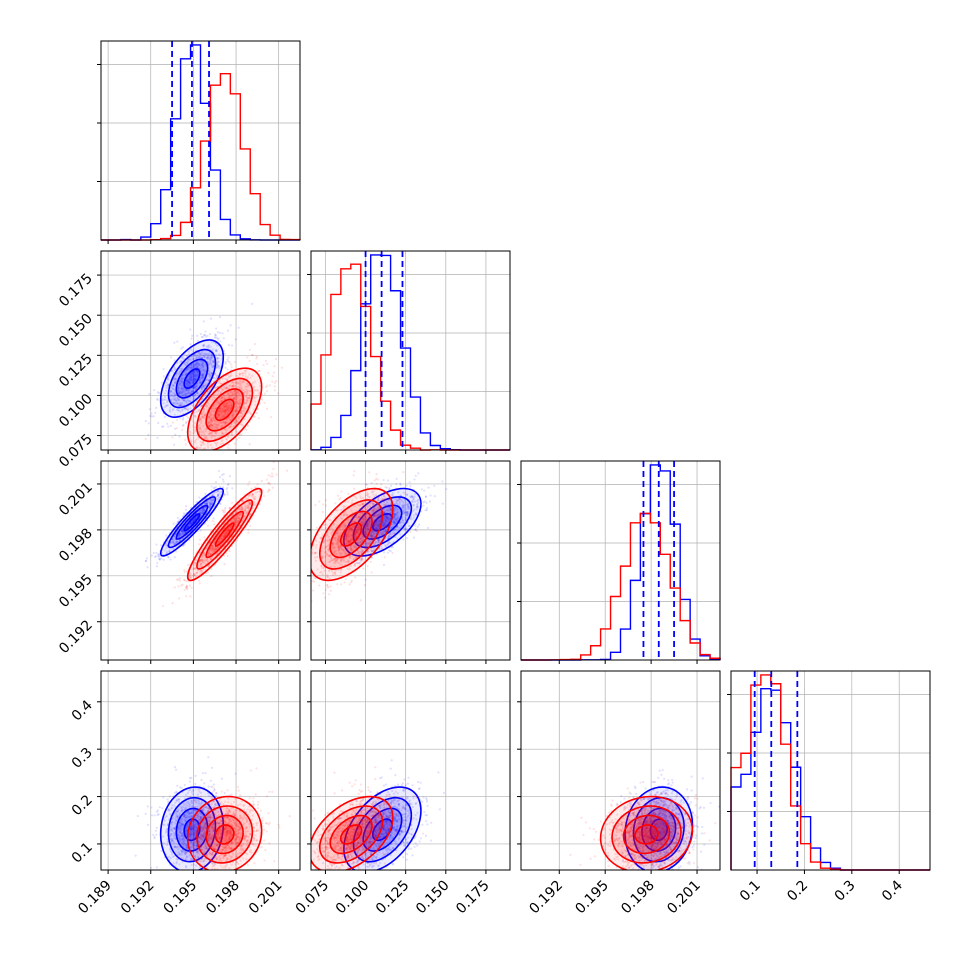  I want to click on x-tick-label: 0.125, so click(393, 898).